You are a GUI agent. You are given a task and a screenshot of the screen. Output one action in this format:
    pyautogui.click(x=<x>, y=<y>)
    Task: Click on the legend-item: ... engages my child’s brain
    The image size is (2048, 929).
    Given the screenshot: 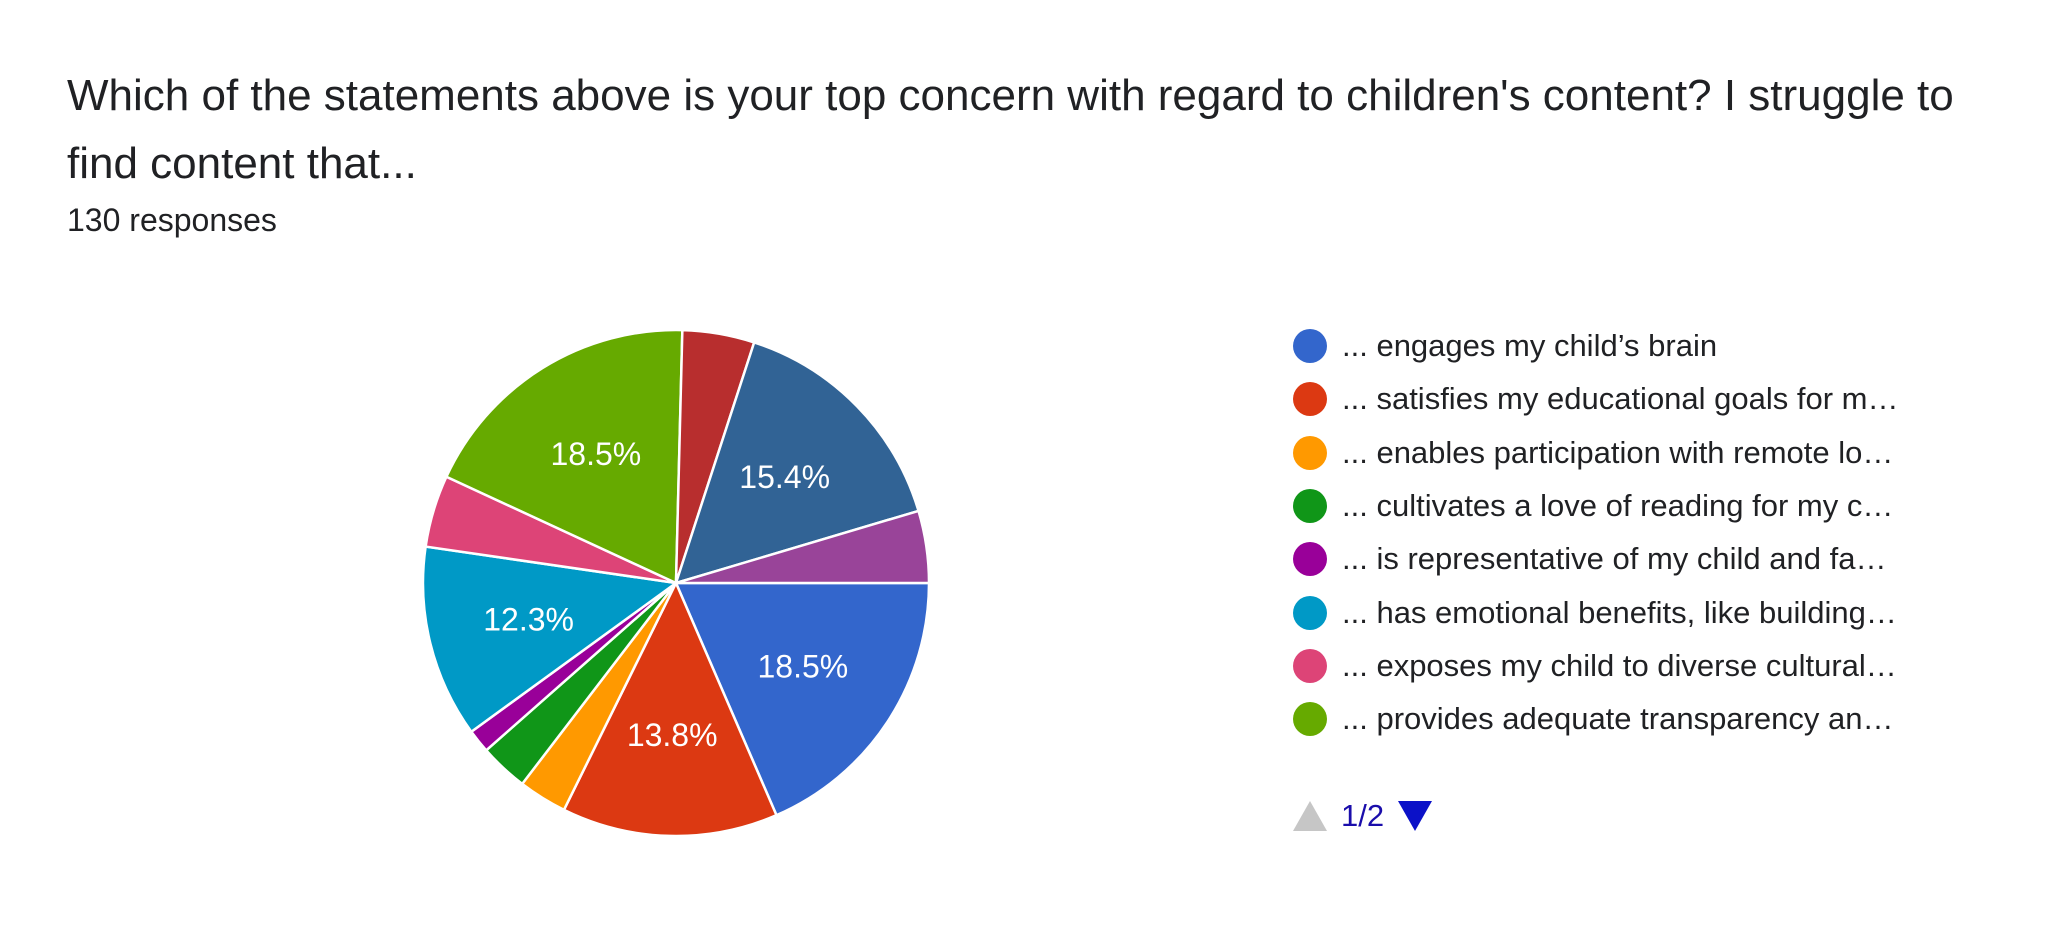 What is the action you would take?
    pyautogui.click(x=1633, y=346)
    